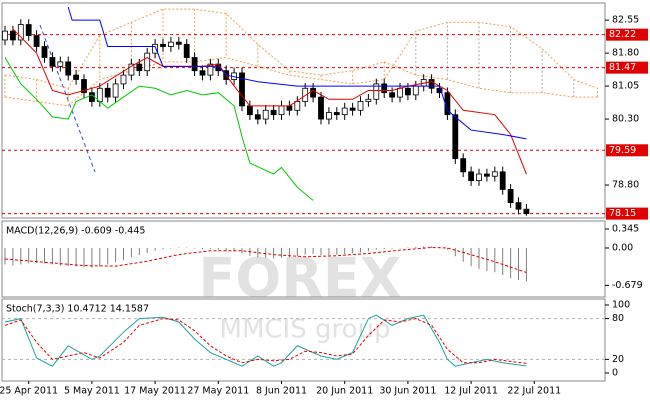 This screenshot has height=400, width=650. What do you see at coordinates (29, 391) in the screenshot?
I see `x-tick-label: 25 Apr 2011` at bounding box center [29, 391].